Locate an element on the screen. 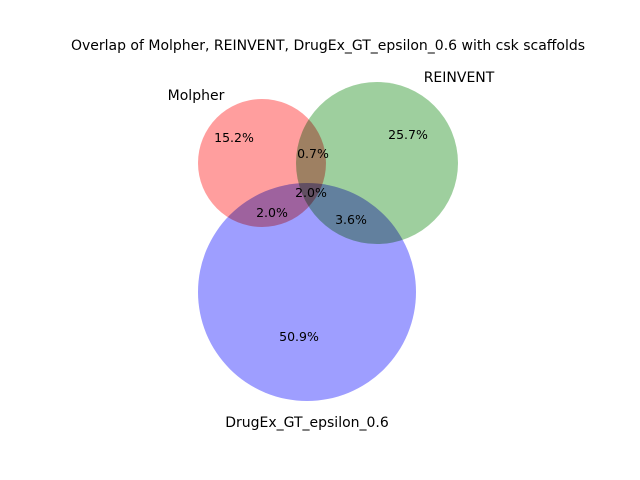 Image resolution: width=640 pixels, height=480 pixels. set-label-drugex-gt-epsilon-0-6: DrugEx_GT_epsilon_0.6 is located at coordinates (307, 423).